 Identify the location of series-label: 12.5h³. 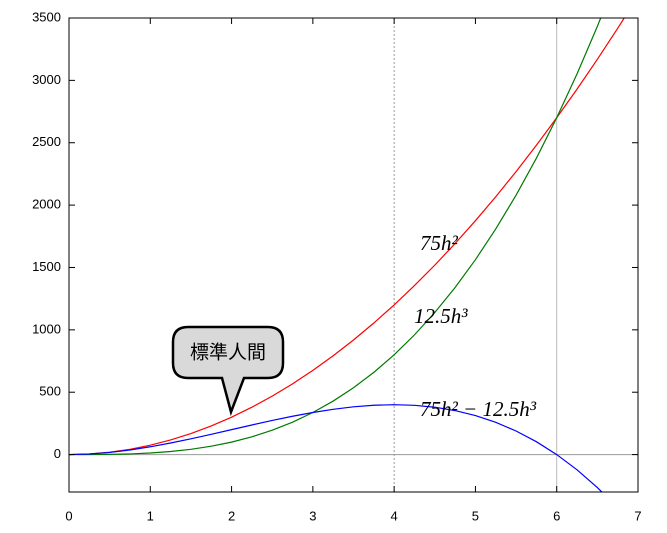
(441, 316).